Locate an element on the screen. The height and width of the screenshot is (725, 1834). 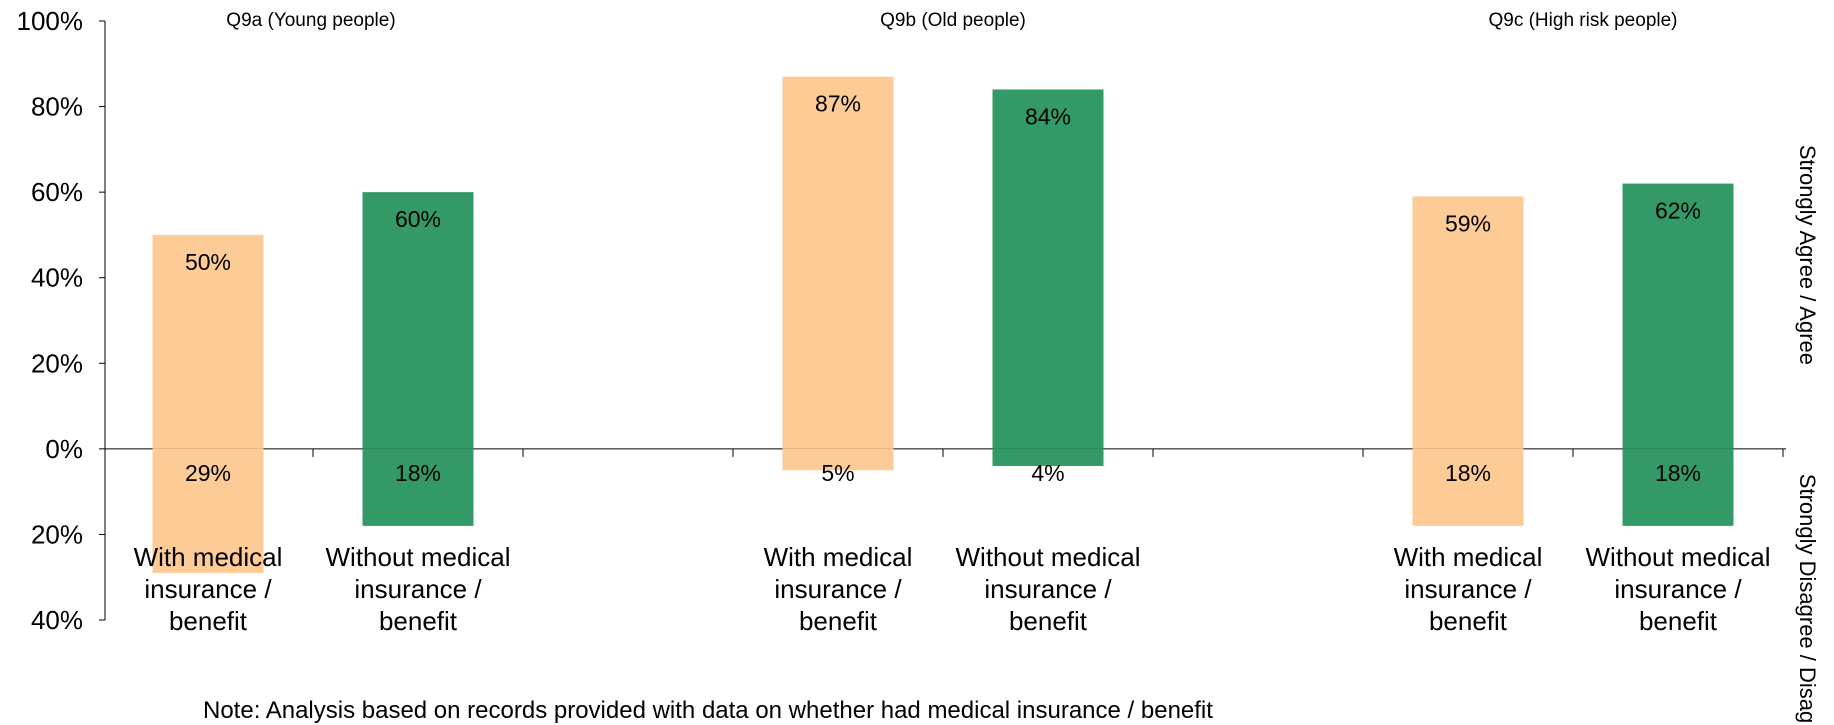
y-tick-label: 100% is located at coordinates (50, 21).